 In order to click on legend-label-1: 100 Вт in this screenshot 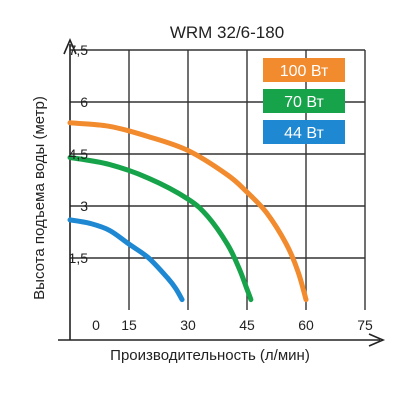, I will do `click(304, 71)`.